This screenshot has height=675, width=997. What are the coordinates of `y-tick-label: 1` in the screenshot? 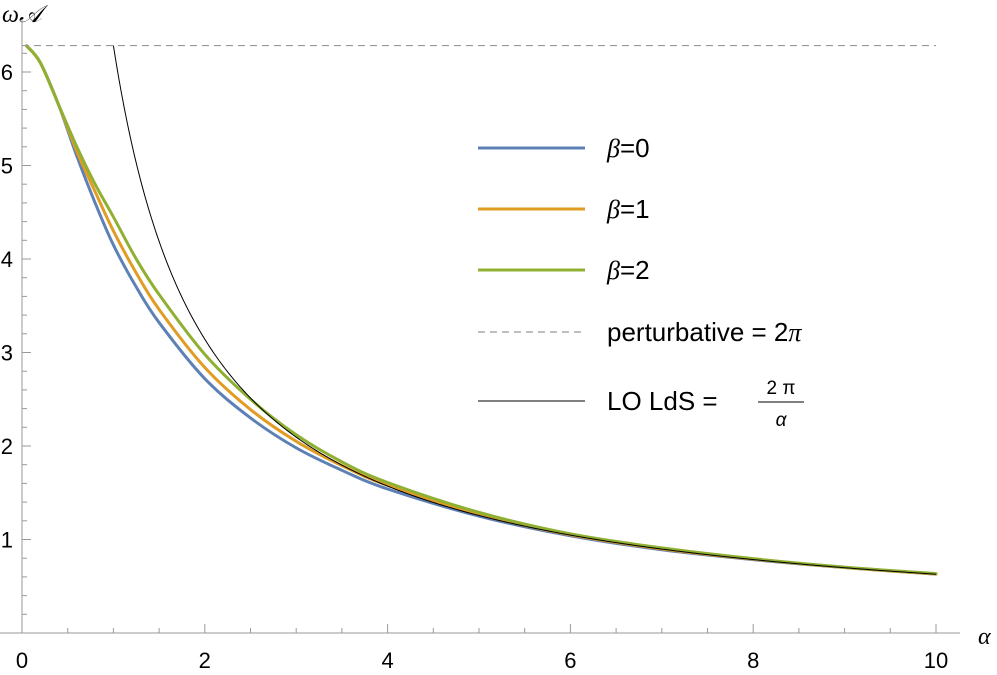 It's located at (7, 540).